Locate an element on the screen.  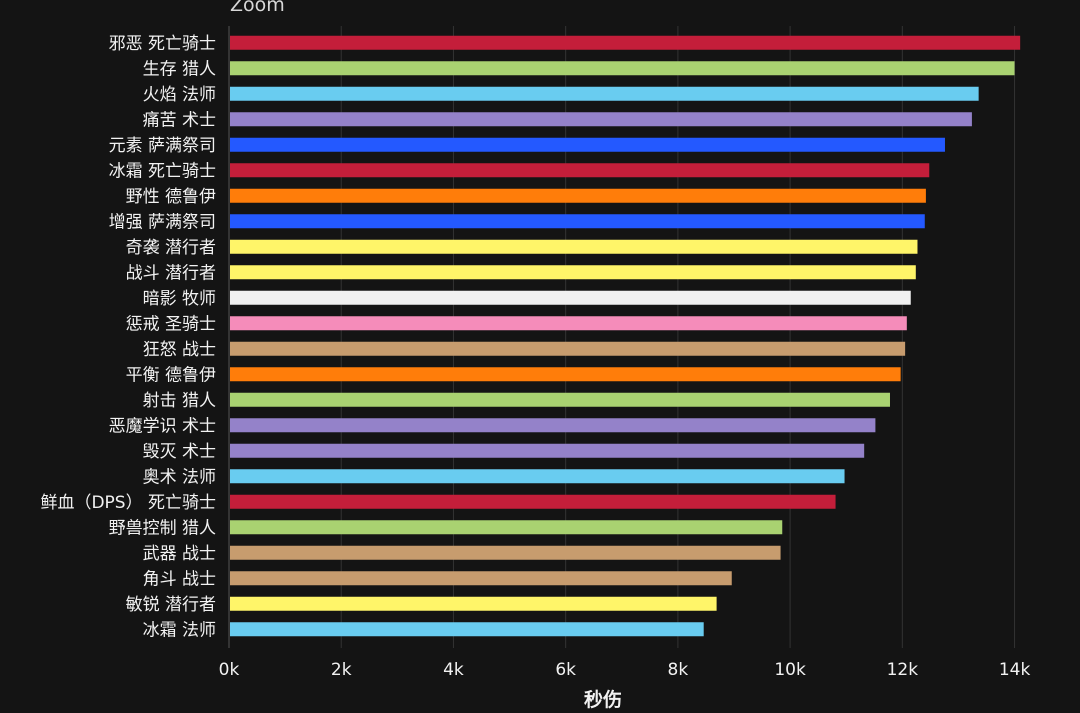
x-tick-label: 6k is located at coordinates (565, 670).